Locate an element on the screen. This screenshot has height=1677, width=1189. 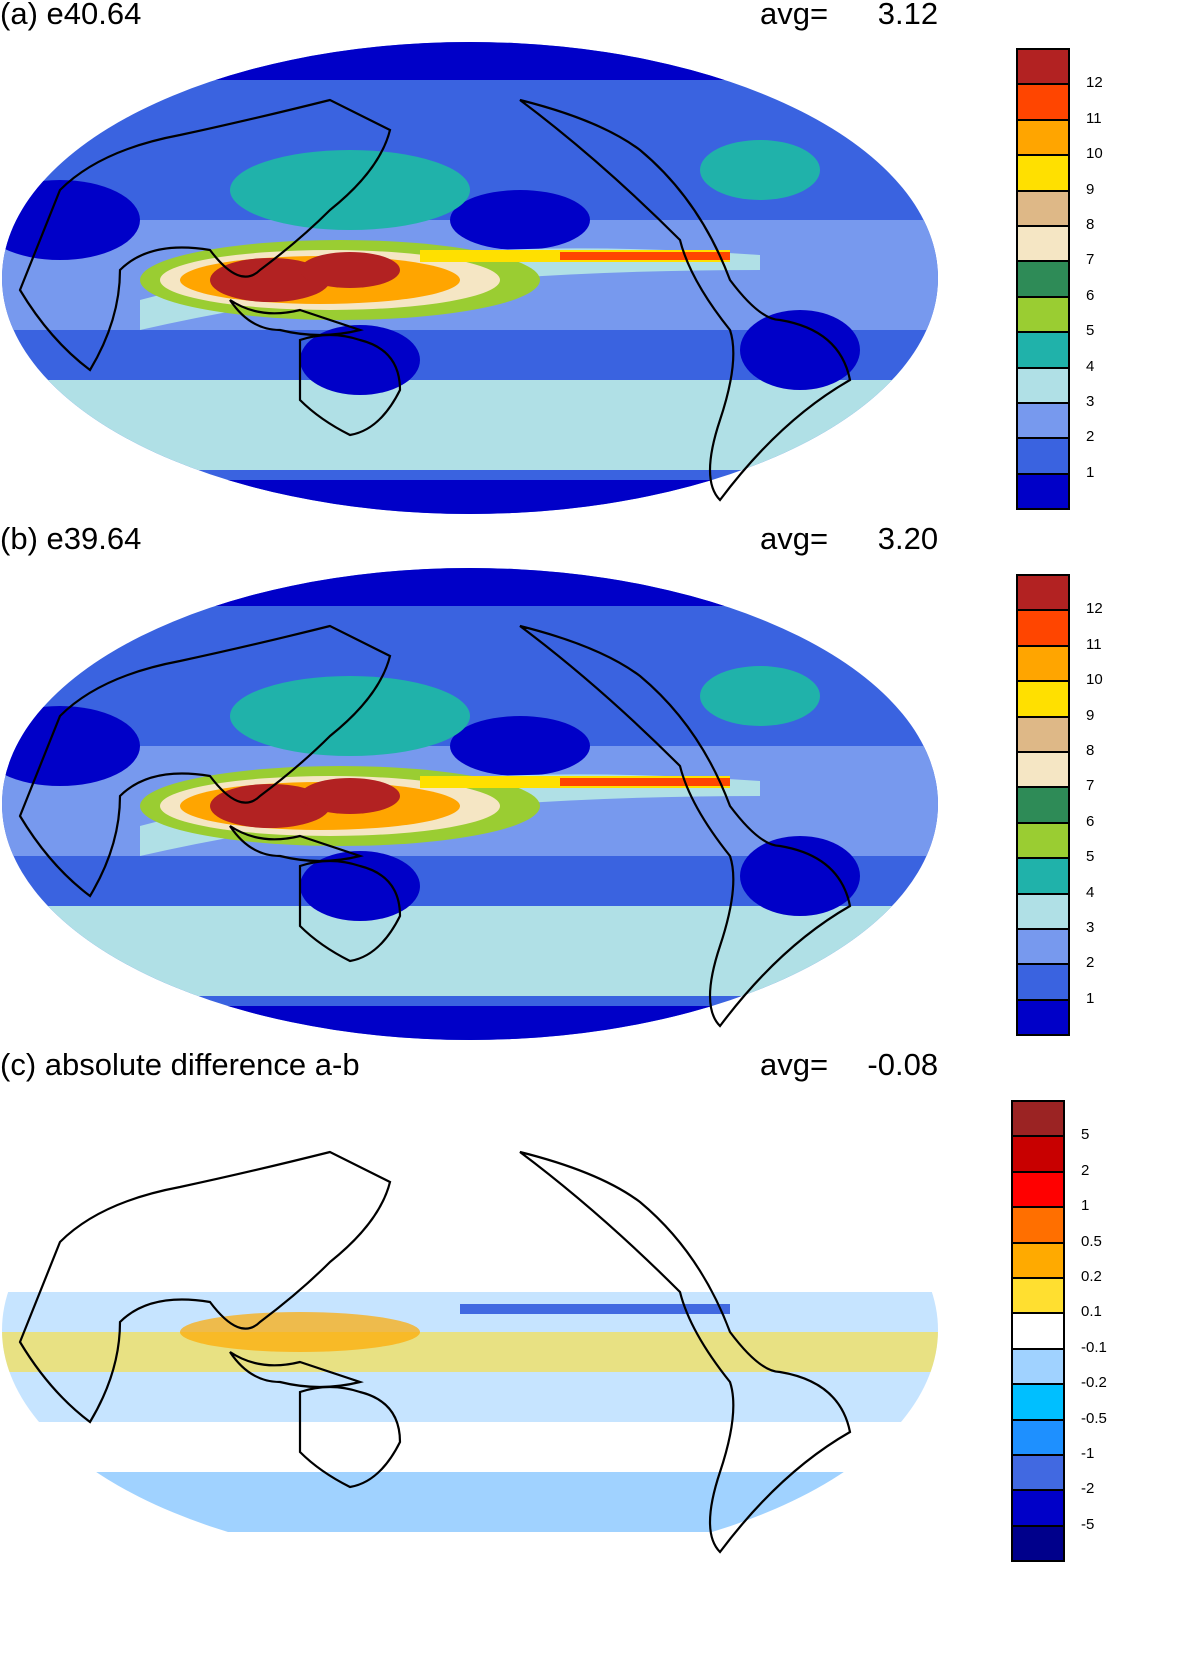
colorbar-label: -0.1 is located at coordinates (1094, 1347).